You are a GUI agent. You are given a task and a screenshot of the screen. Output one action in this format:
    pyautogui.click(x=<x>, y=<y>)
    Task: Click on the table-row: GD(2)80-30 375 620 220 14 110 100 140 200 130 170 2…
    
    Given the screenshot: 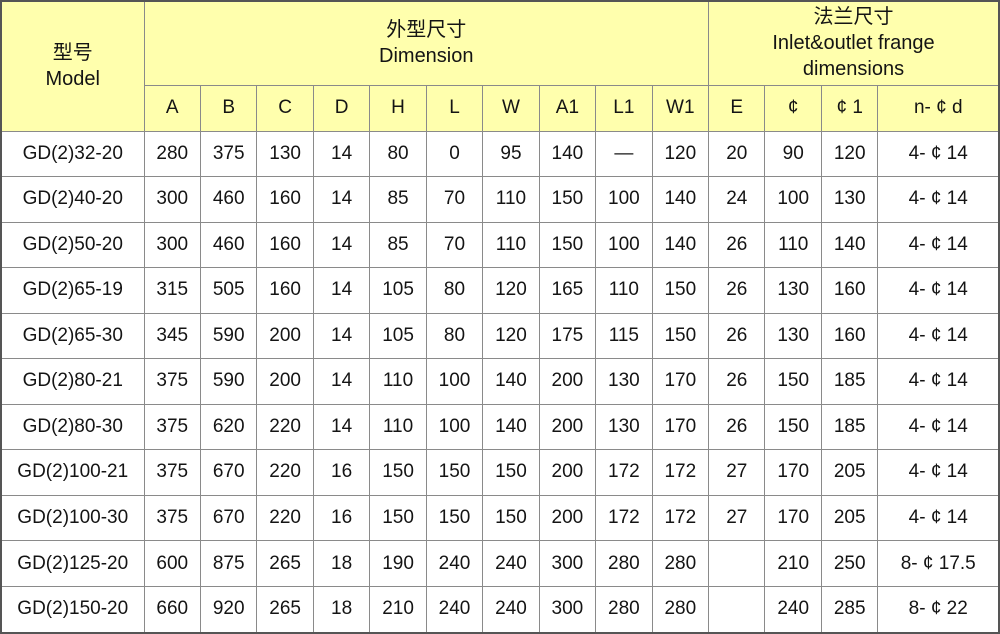 What is the action you would take?
    pyautogui.click(x=500, y=427)
    